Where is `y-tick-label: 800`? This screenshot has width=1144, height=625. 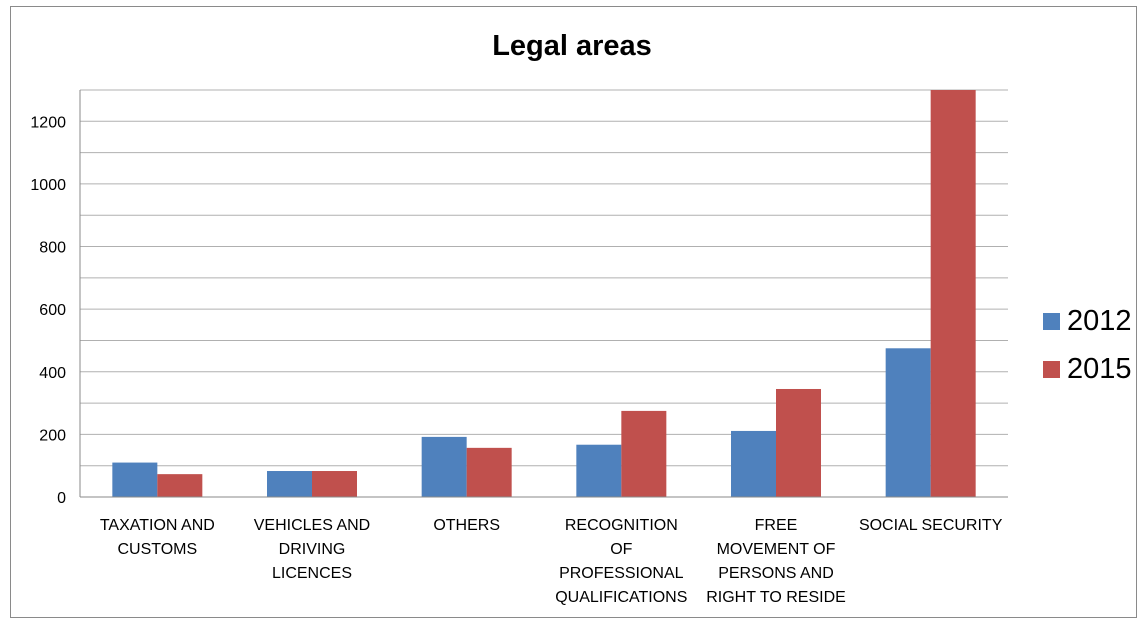
y-tick-label: 800 is located at coordinates (52, 248).